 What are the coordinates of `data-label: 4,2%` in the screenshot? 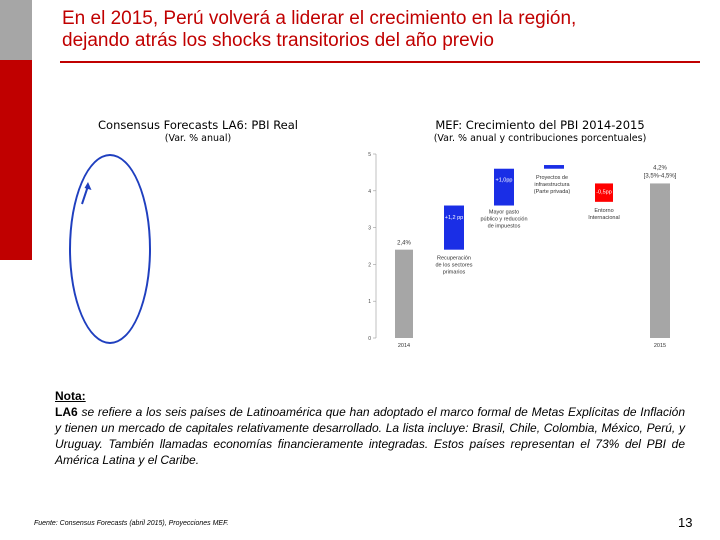 It's located at (660, 168).